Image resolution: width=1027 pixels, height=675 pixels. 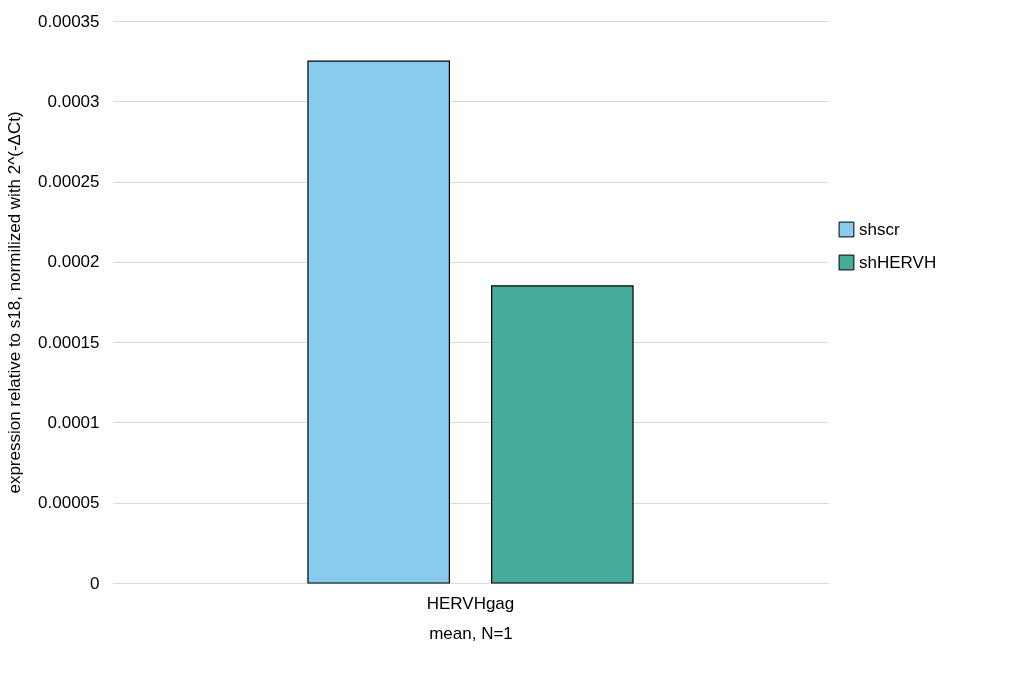 I want to click on x-tick-label: HERVHgag, so click(x=470, y=603).